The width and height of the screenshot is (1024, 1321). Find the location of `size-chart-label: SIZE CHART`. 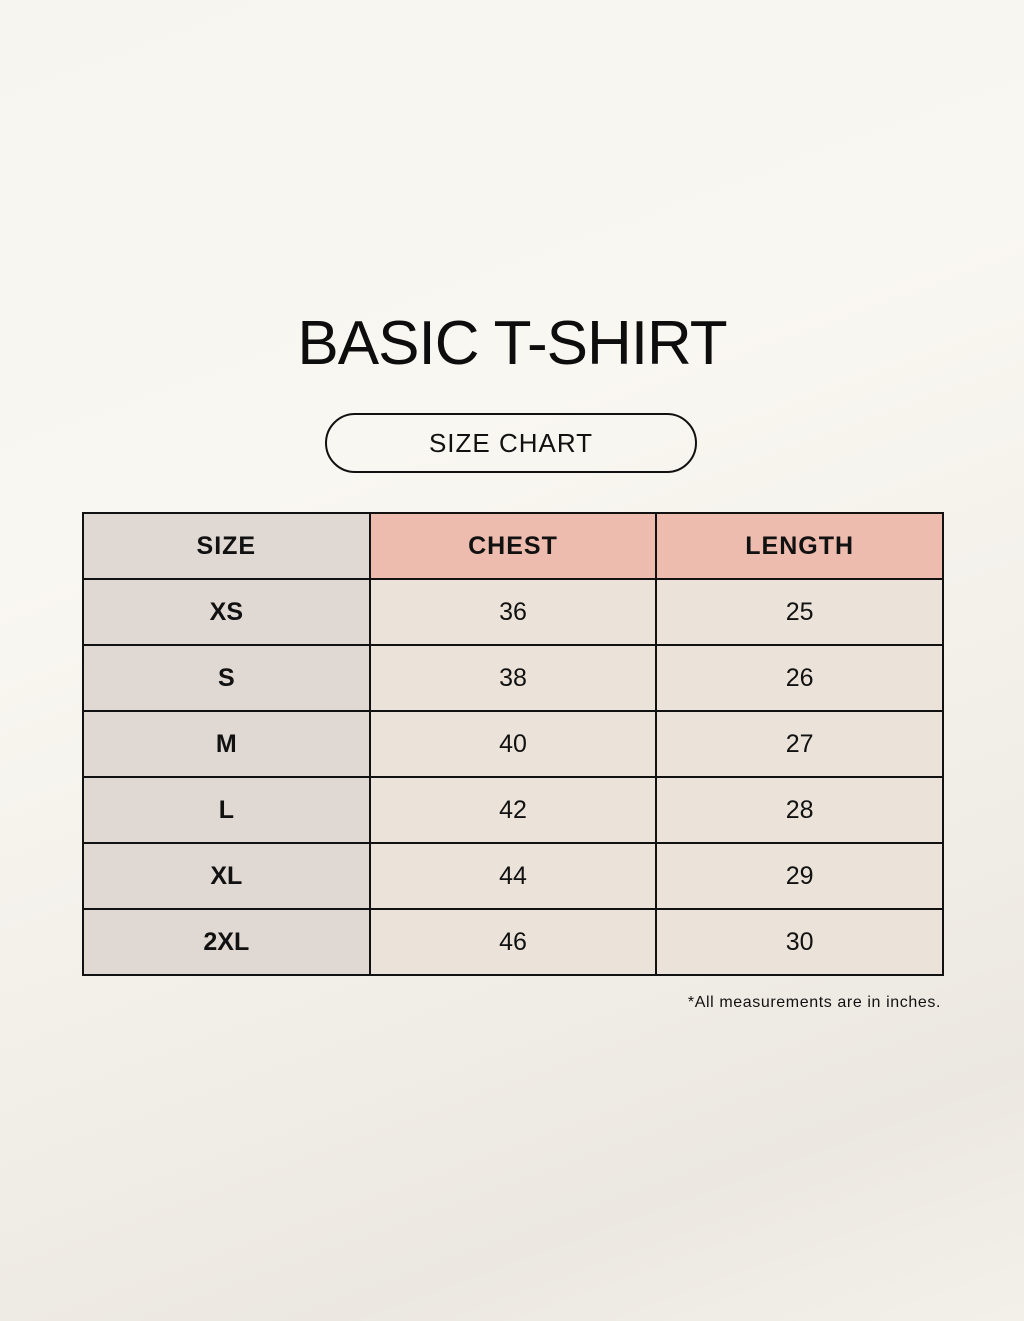

size-chart-label: SIZE CHART is located at coordinates (511, 443).